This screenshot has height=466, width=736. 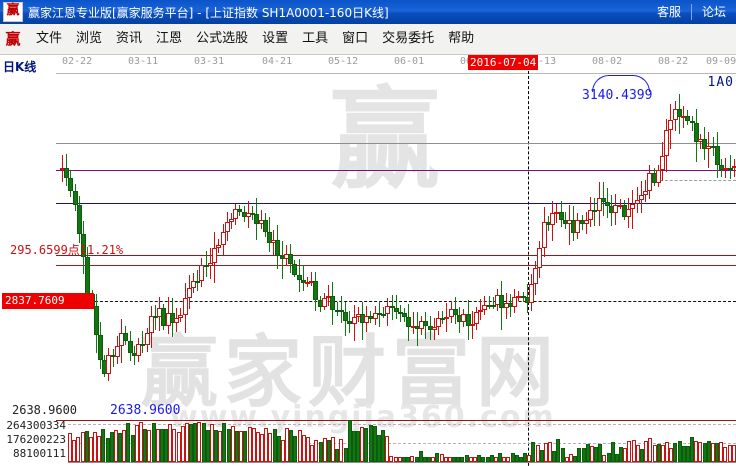 What do you see at coordinates (36, 425) in the screenshot?
I see `volume-y-label: 264300334` at bounding box center [36, 425].